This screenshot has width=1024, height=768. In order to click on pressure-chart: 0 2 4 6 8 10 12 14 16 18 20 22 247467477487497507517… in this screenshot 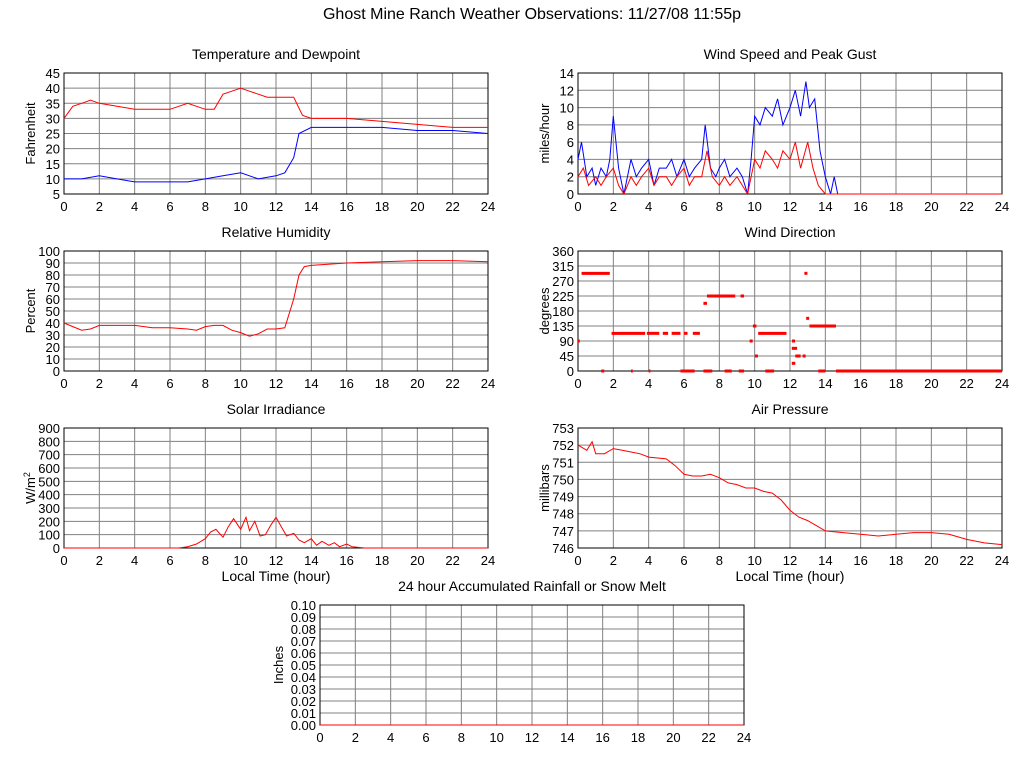, I will do `click(773, 492)`.